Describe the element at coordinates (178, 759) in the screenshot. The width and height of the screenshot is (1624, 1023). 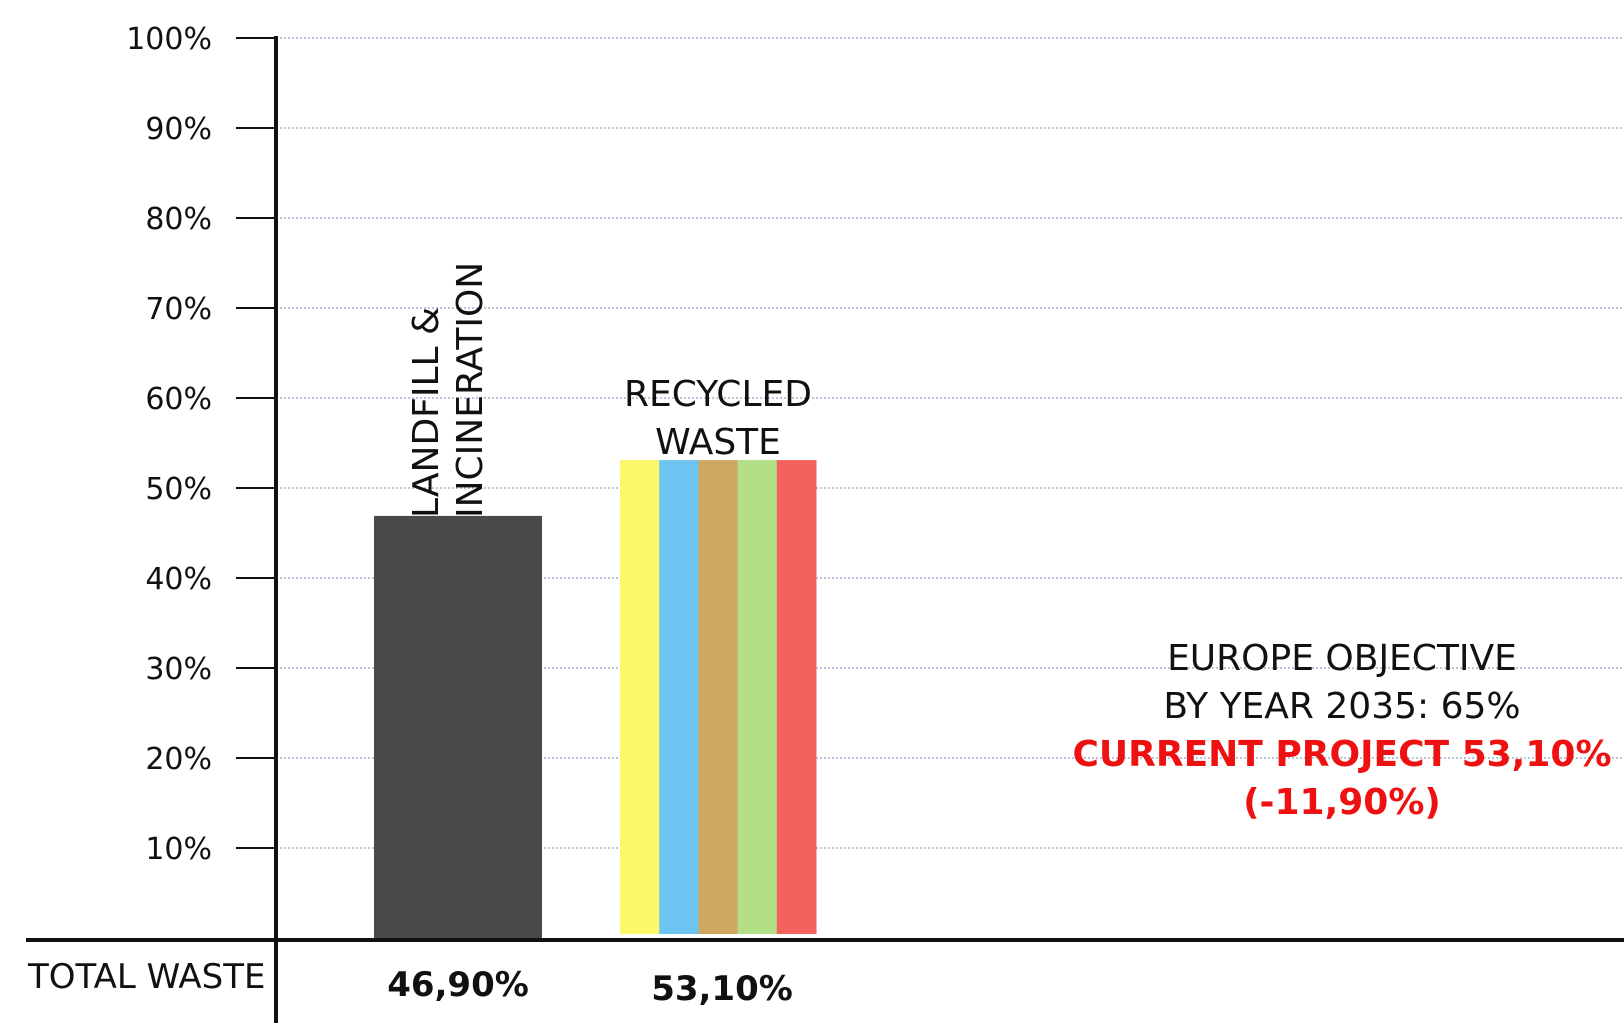
I see `tick-label-20: 20%` at that location.